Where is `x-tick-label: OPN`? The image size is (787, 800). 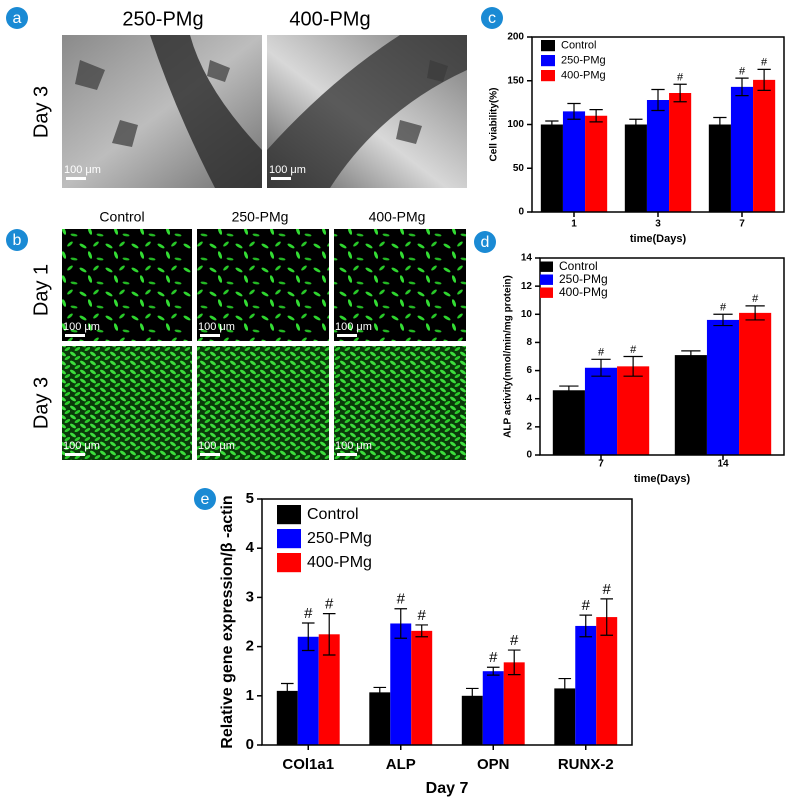 x-tick-label: OPN is located at coordinates (493, 764).